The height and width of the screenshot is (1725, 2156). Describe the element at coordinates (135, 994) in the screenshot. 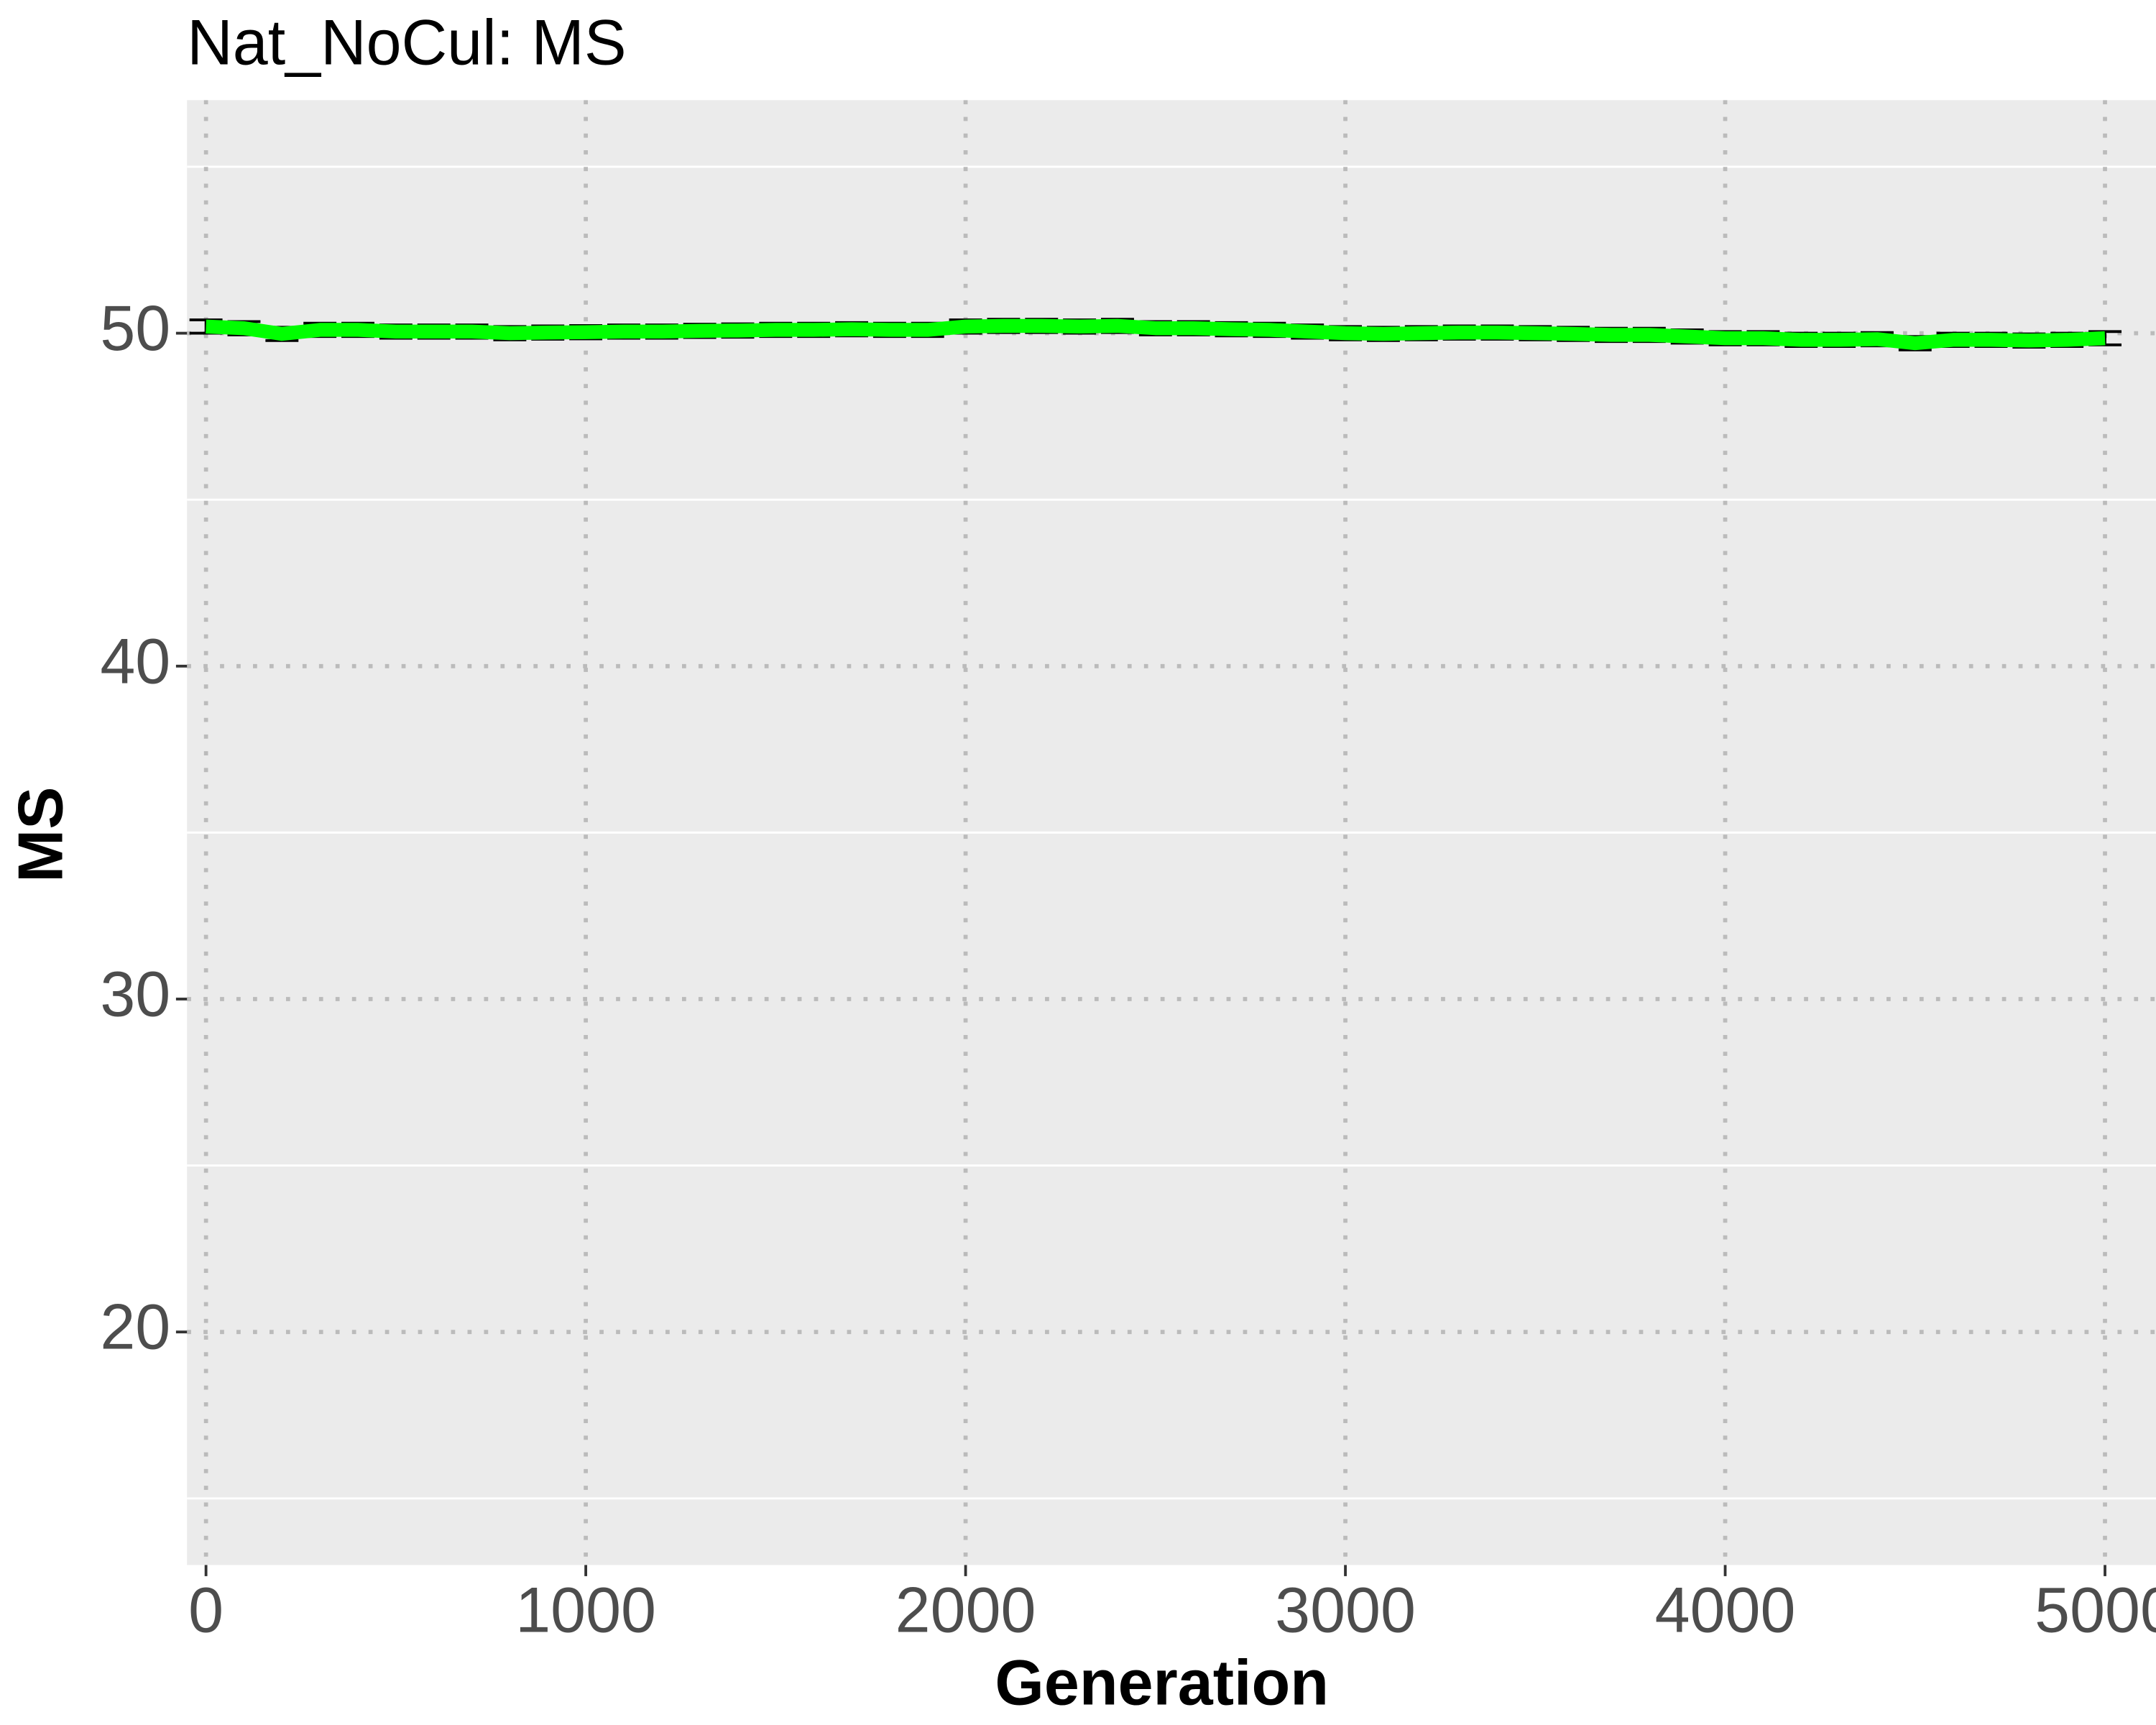

I see `y-tick-label: 30` at that location.